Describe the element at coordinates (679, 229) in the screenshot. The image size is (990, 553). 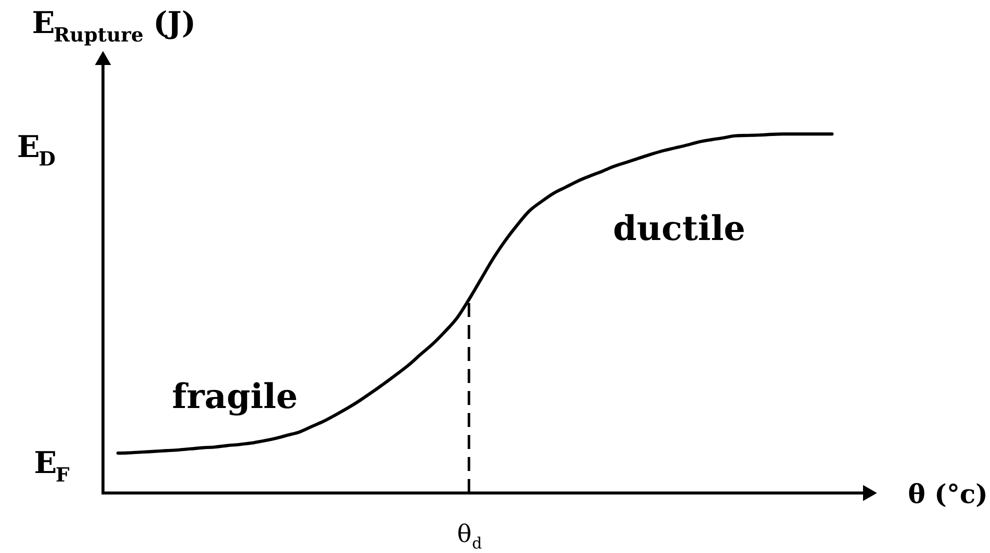
I see `annotation: ductile` at that location.